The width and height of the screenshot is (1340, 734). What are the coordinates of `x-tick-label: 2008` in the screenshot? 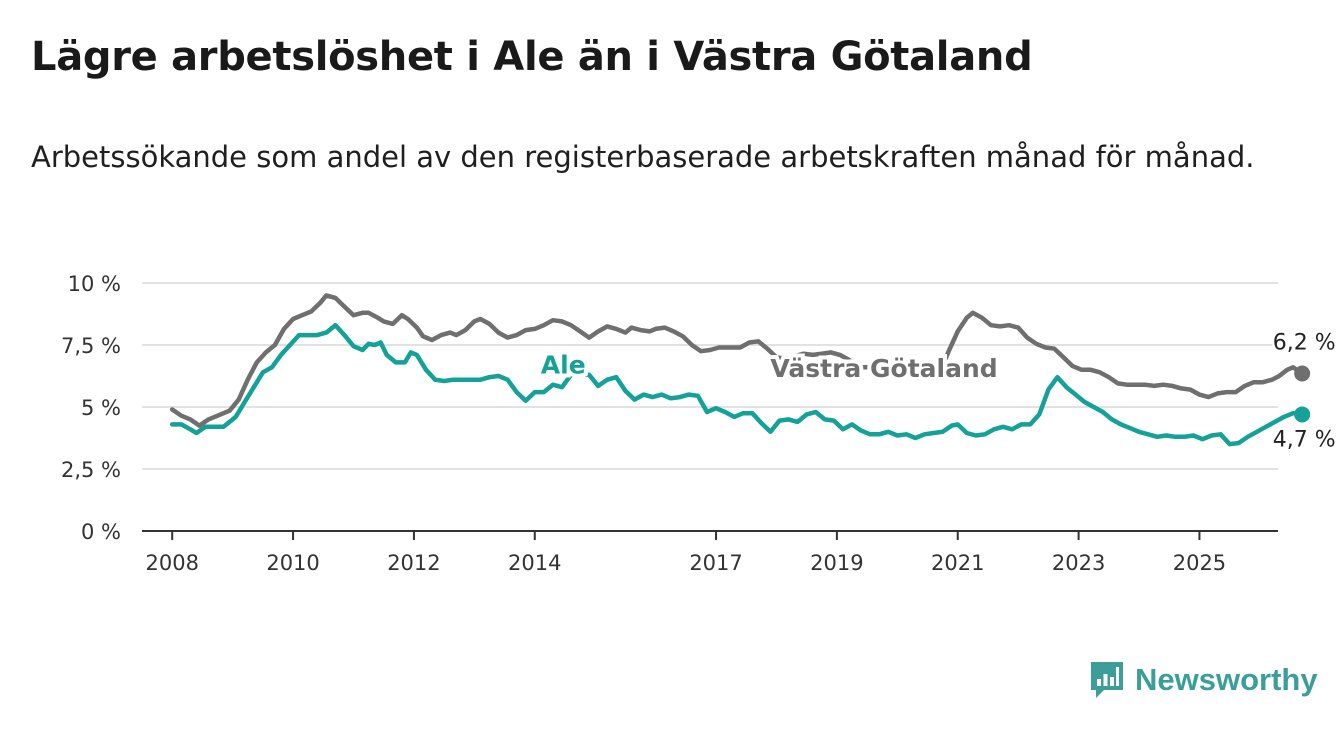 It's located at (171, 563).